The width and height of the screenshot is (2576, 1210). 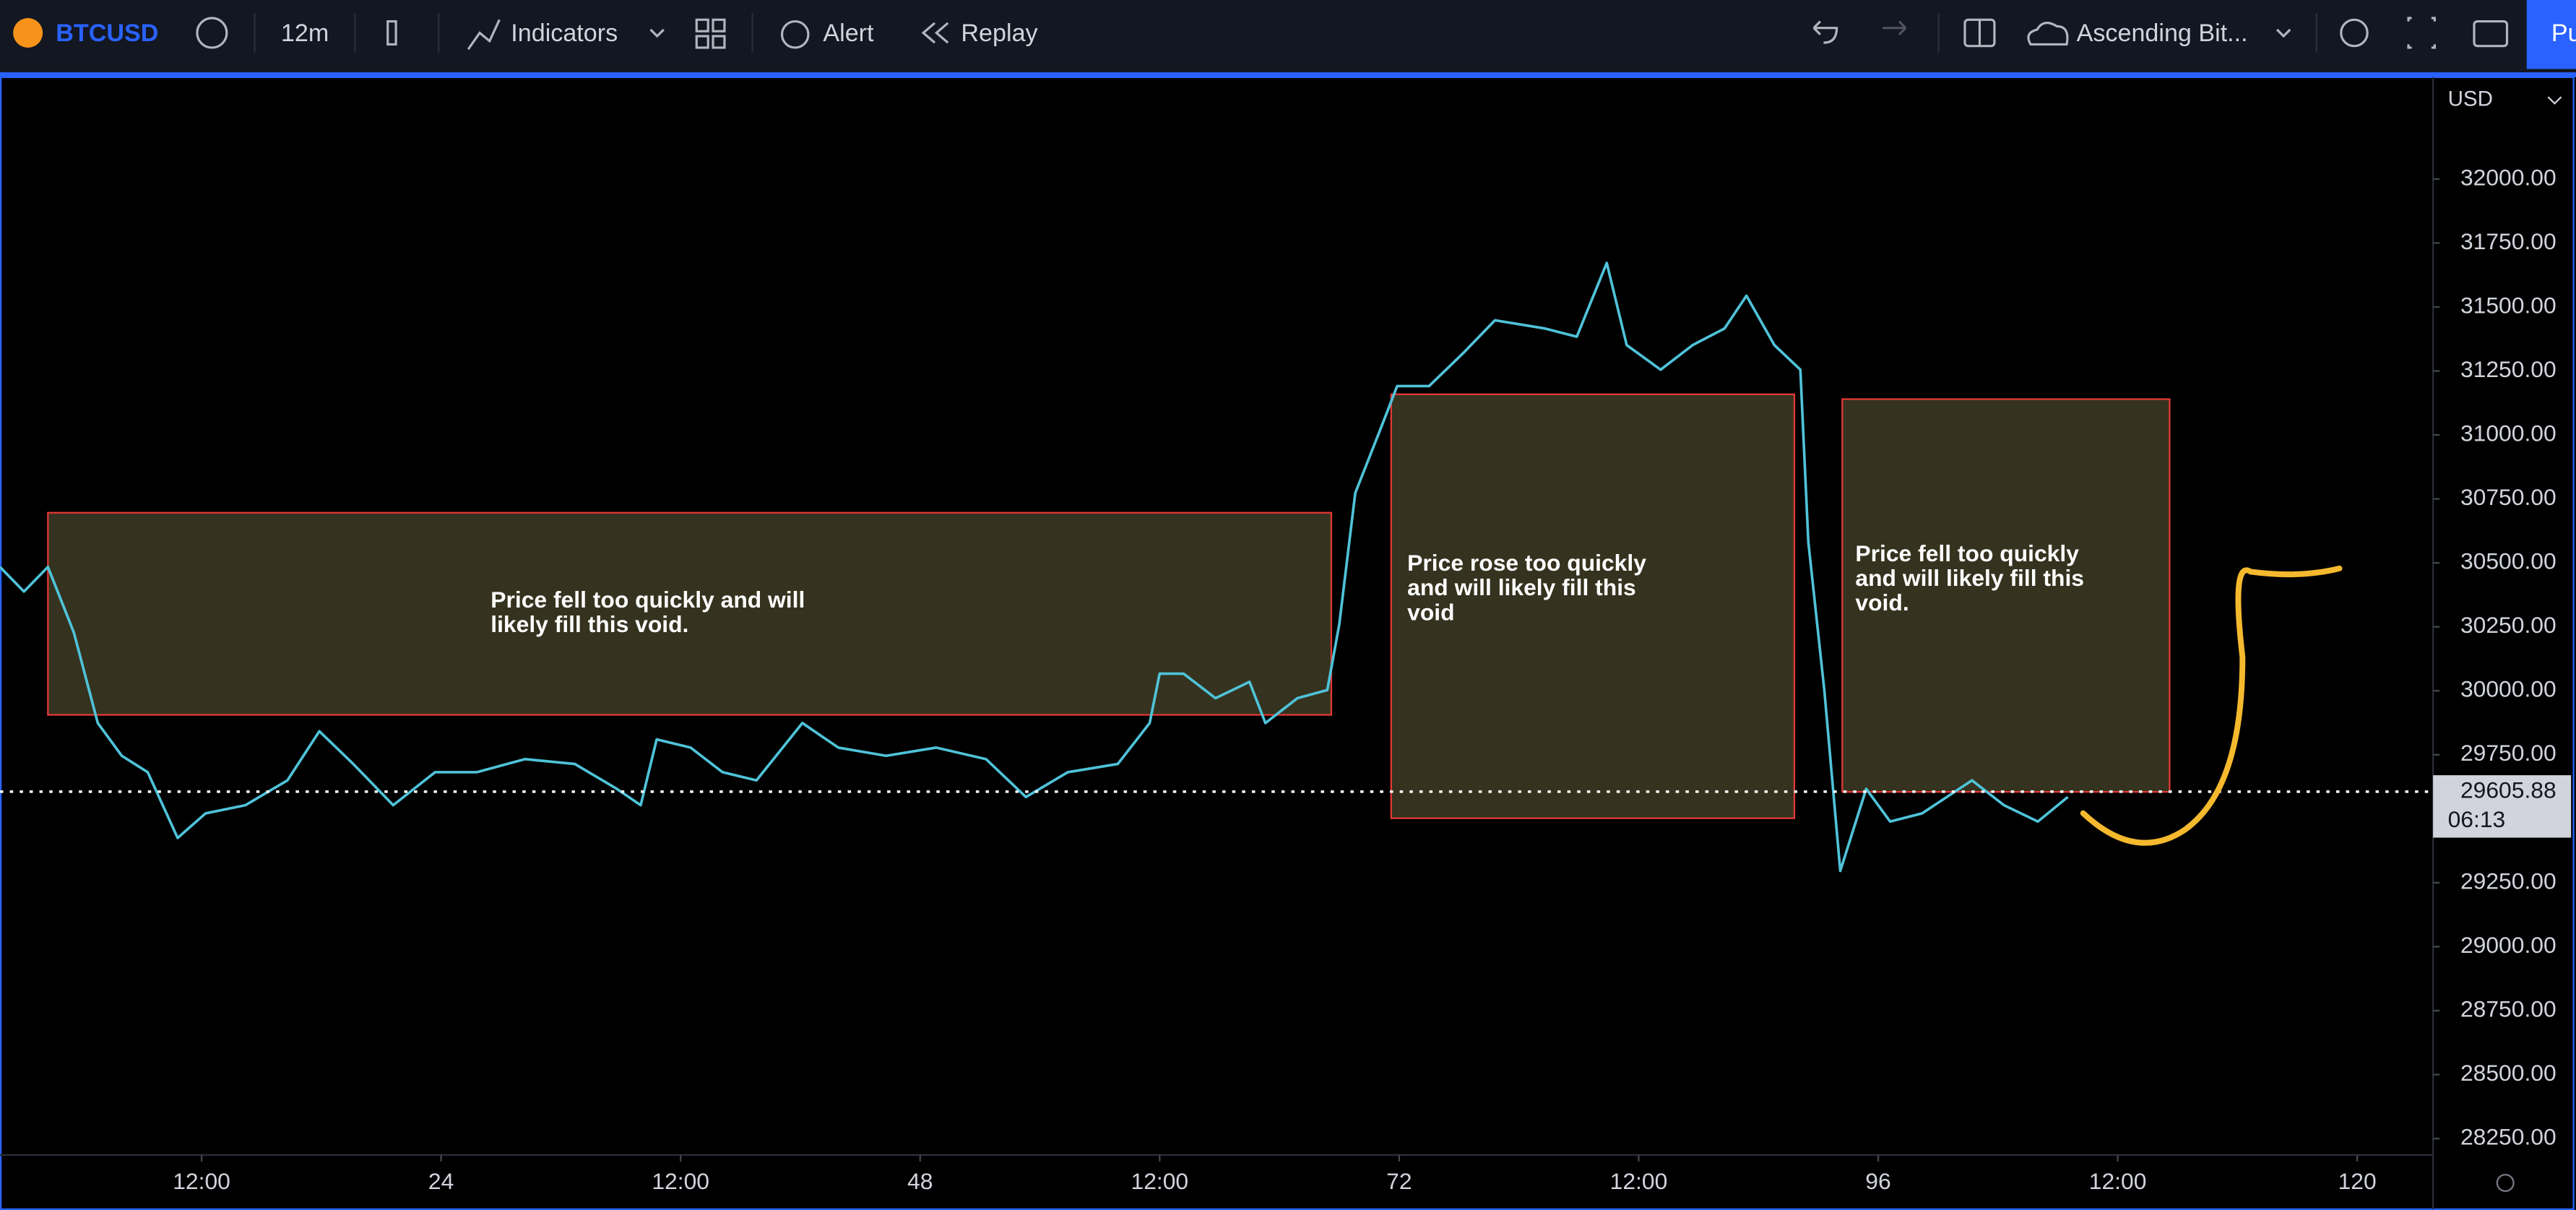 I want to click on btc-icon, so click(x=28, y=33).